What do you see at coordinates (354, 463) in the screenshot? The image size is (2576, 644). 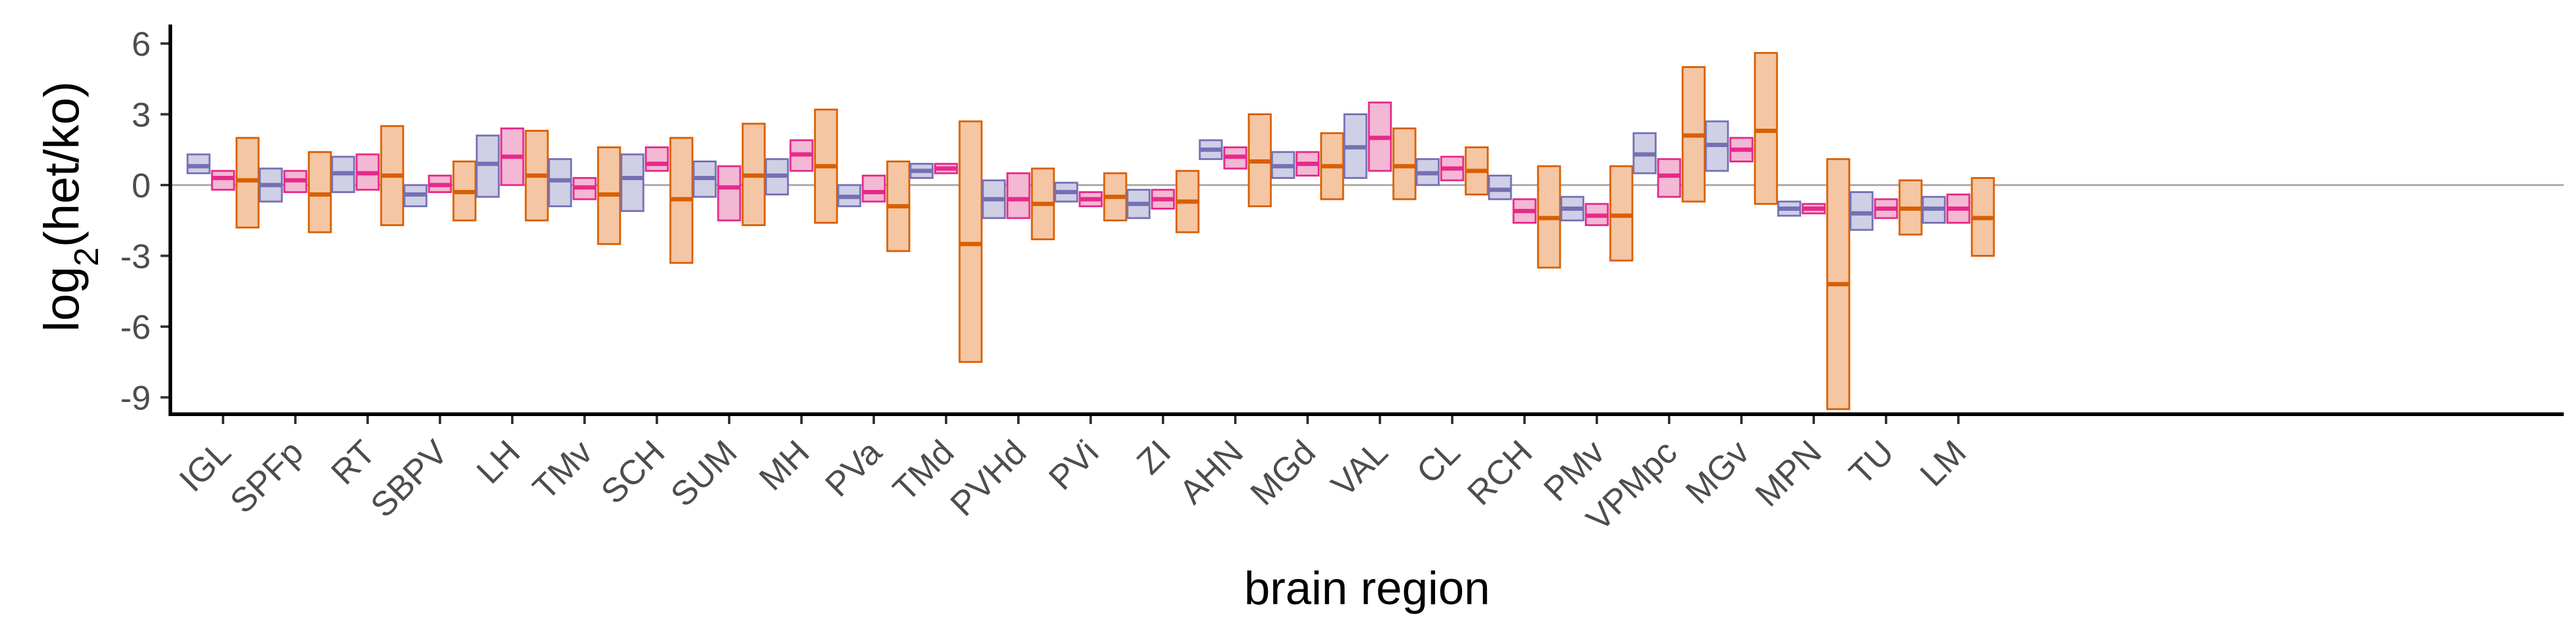 I see `x-tick-label-RT: RT` at bounding box center [354, 463].